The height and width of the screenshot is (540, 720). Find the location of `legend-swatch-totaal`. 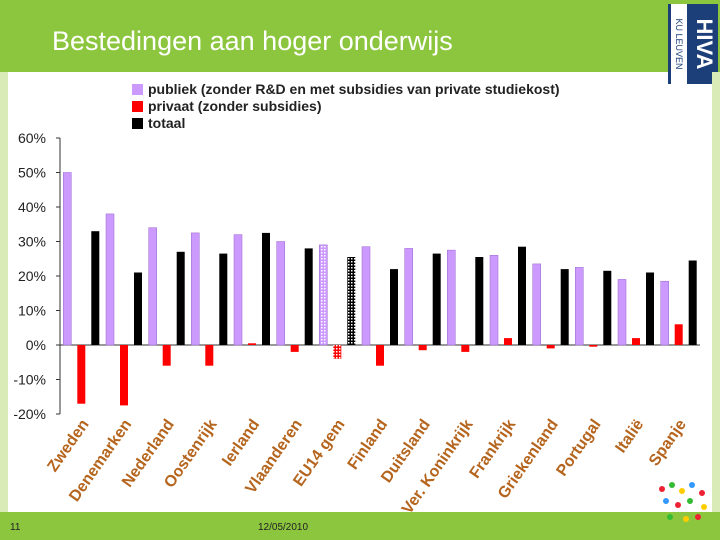

legend-swatch-totaal is located at coordinates (137, 123).